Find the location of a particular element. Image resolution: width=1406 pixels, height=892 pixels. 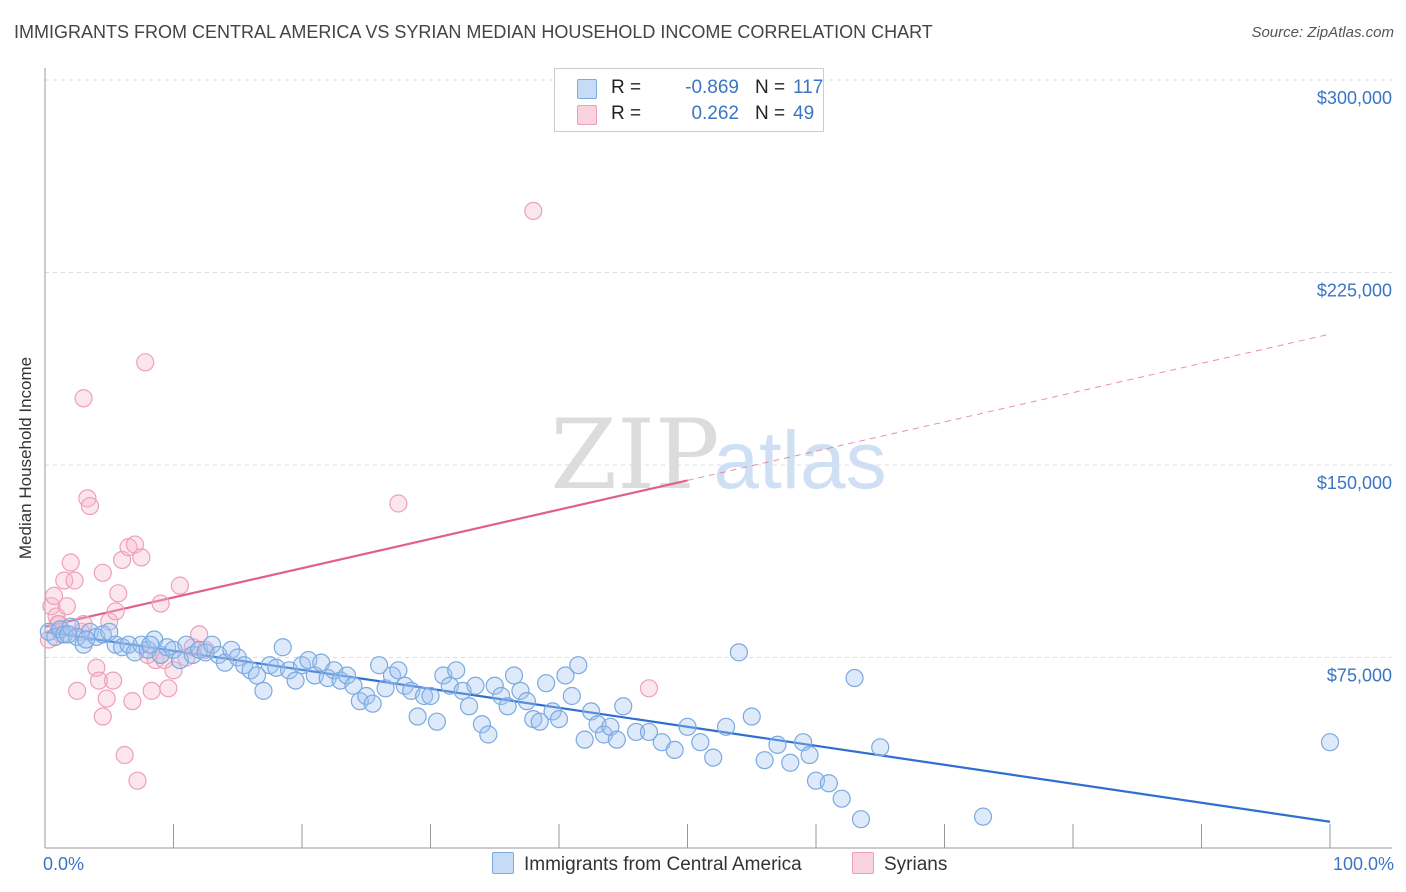

legend-n-value: 49 is located at coordinates (804, 113).